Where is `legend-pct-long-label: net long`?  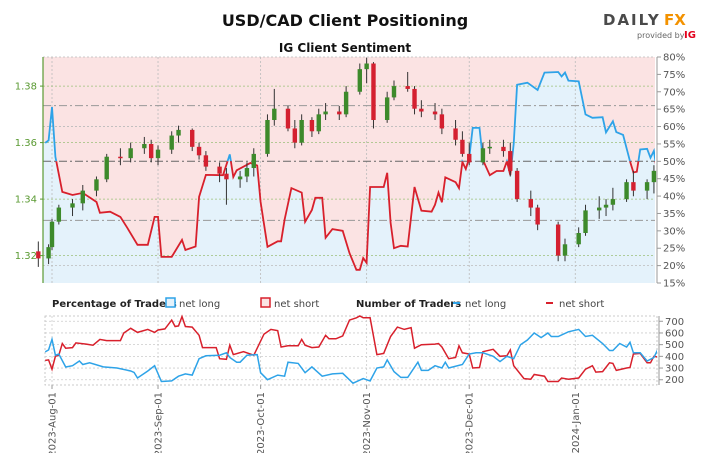
legend-pct-long-label: net long is located at coordinates (199, 304).